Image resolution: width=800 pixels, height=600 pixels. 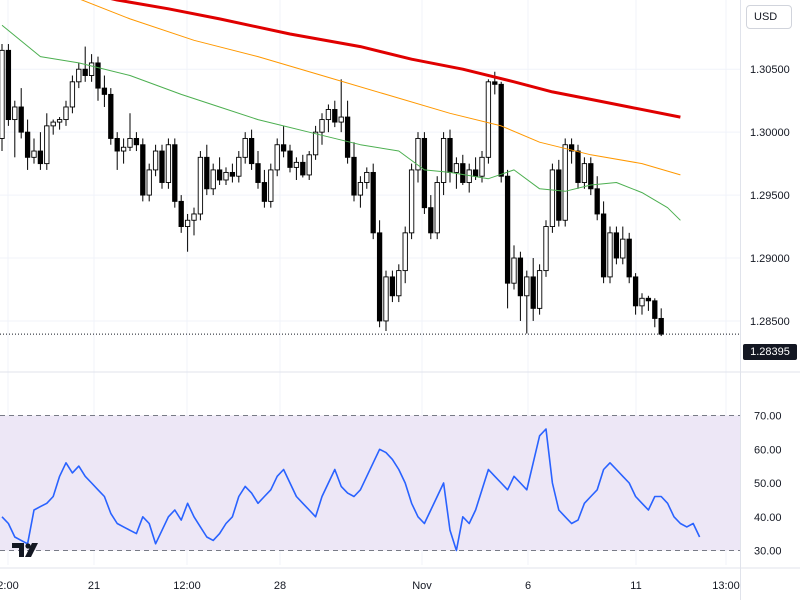 What do you see at coordinates (726, 586) in the screenshot?
I see `time-tick-label: 13:00` at bounding box center [726, 586].